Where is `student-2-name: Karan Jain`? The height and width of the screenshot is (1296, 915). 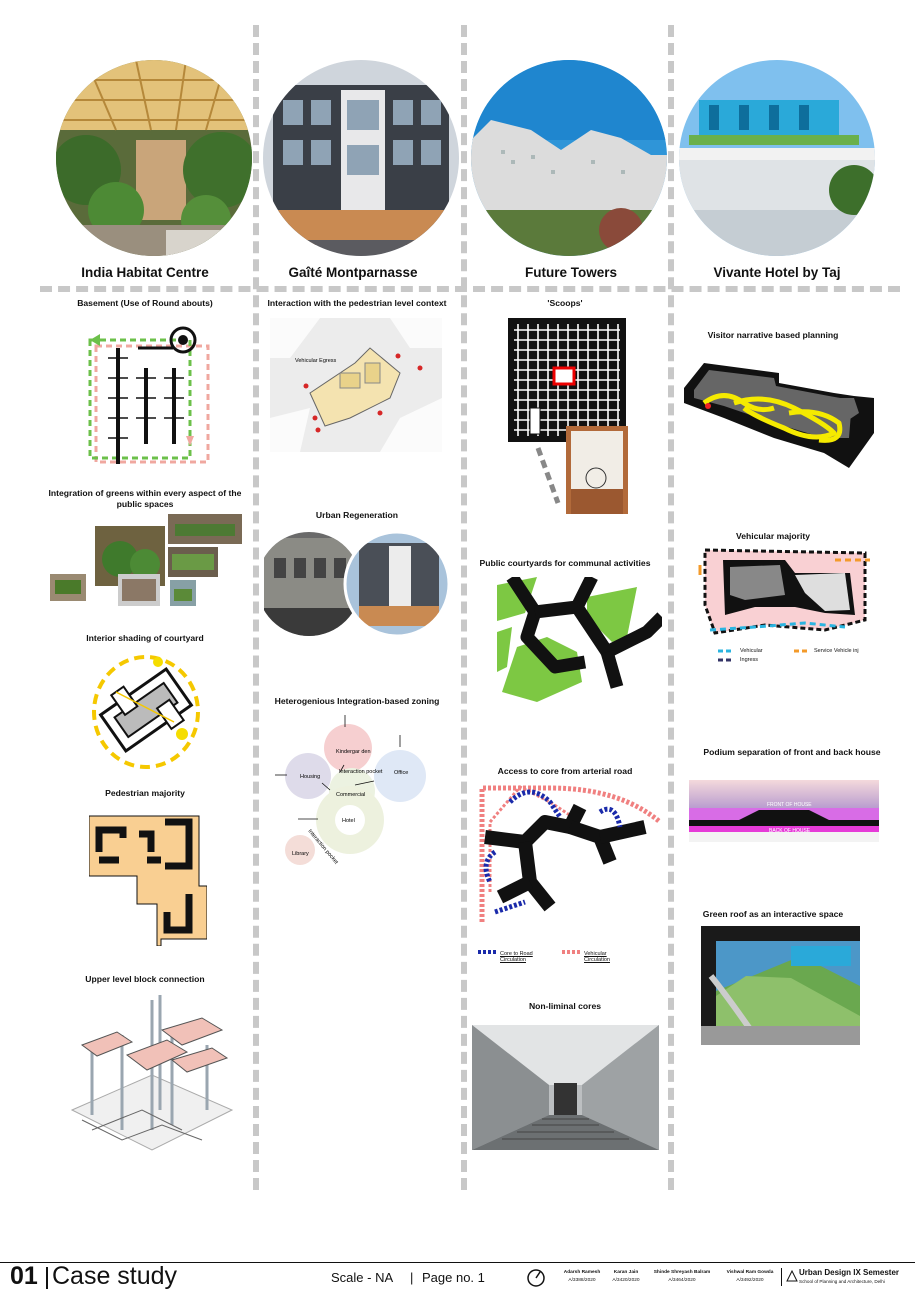
student-2-name: Karan Jain is located at coordinates (626, 1272).